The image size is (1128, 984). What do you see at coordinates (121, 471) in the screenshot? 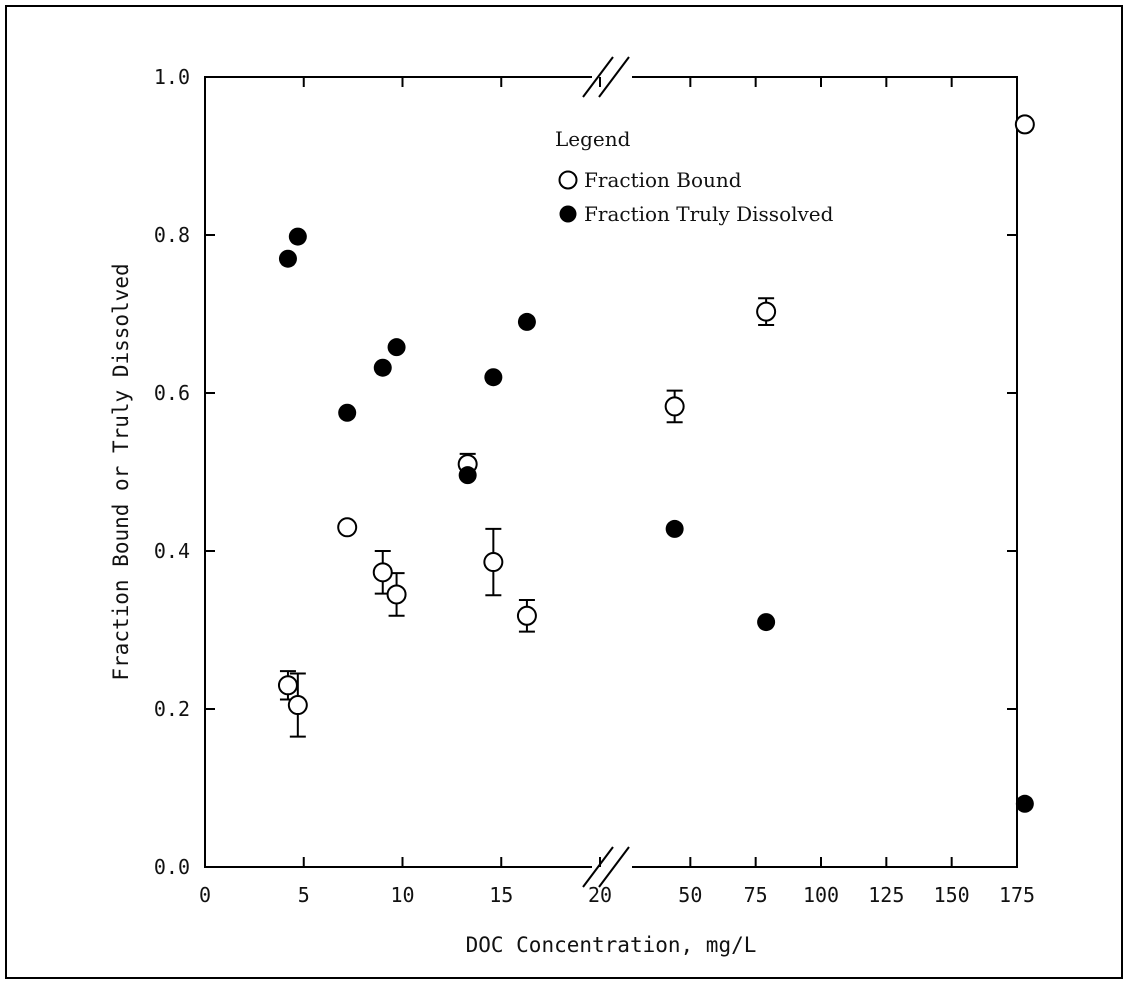
I see `y-axis-title: Fraction Bound or Truly Dissolved` at bounding box center [121, 471].